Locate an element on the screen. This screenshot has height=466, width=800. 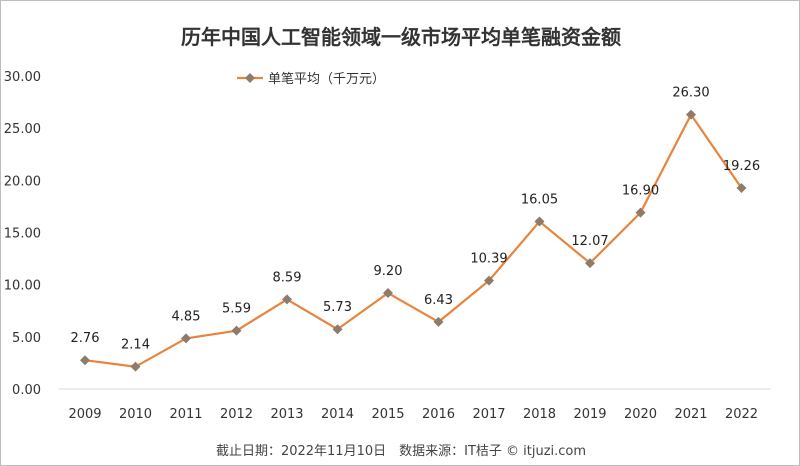
x-tick-label: 2009 is located at coordinates (84, 414).